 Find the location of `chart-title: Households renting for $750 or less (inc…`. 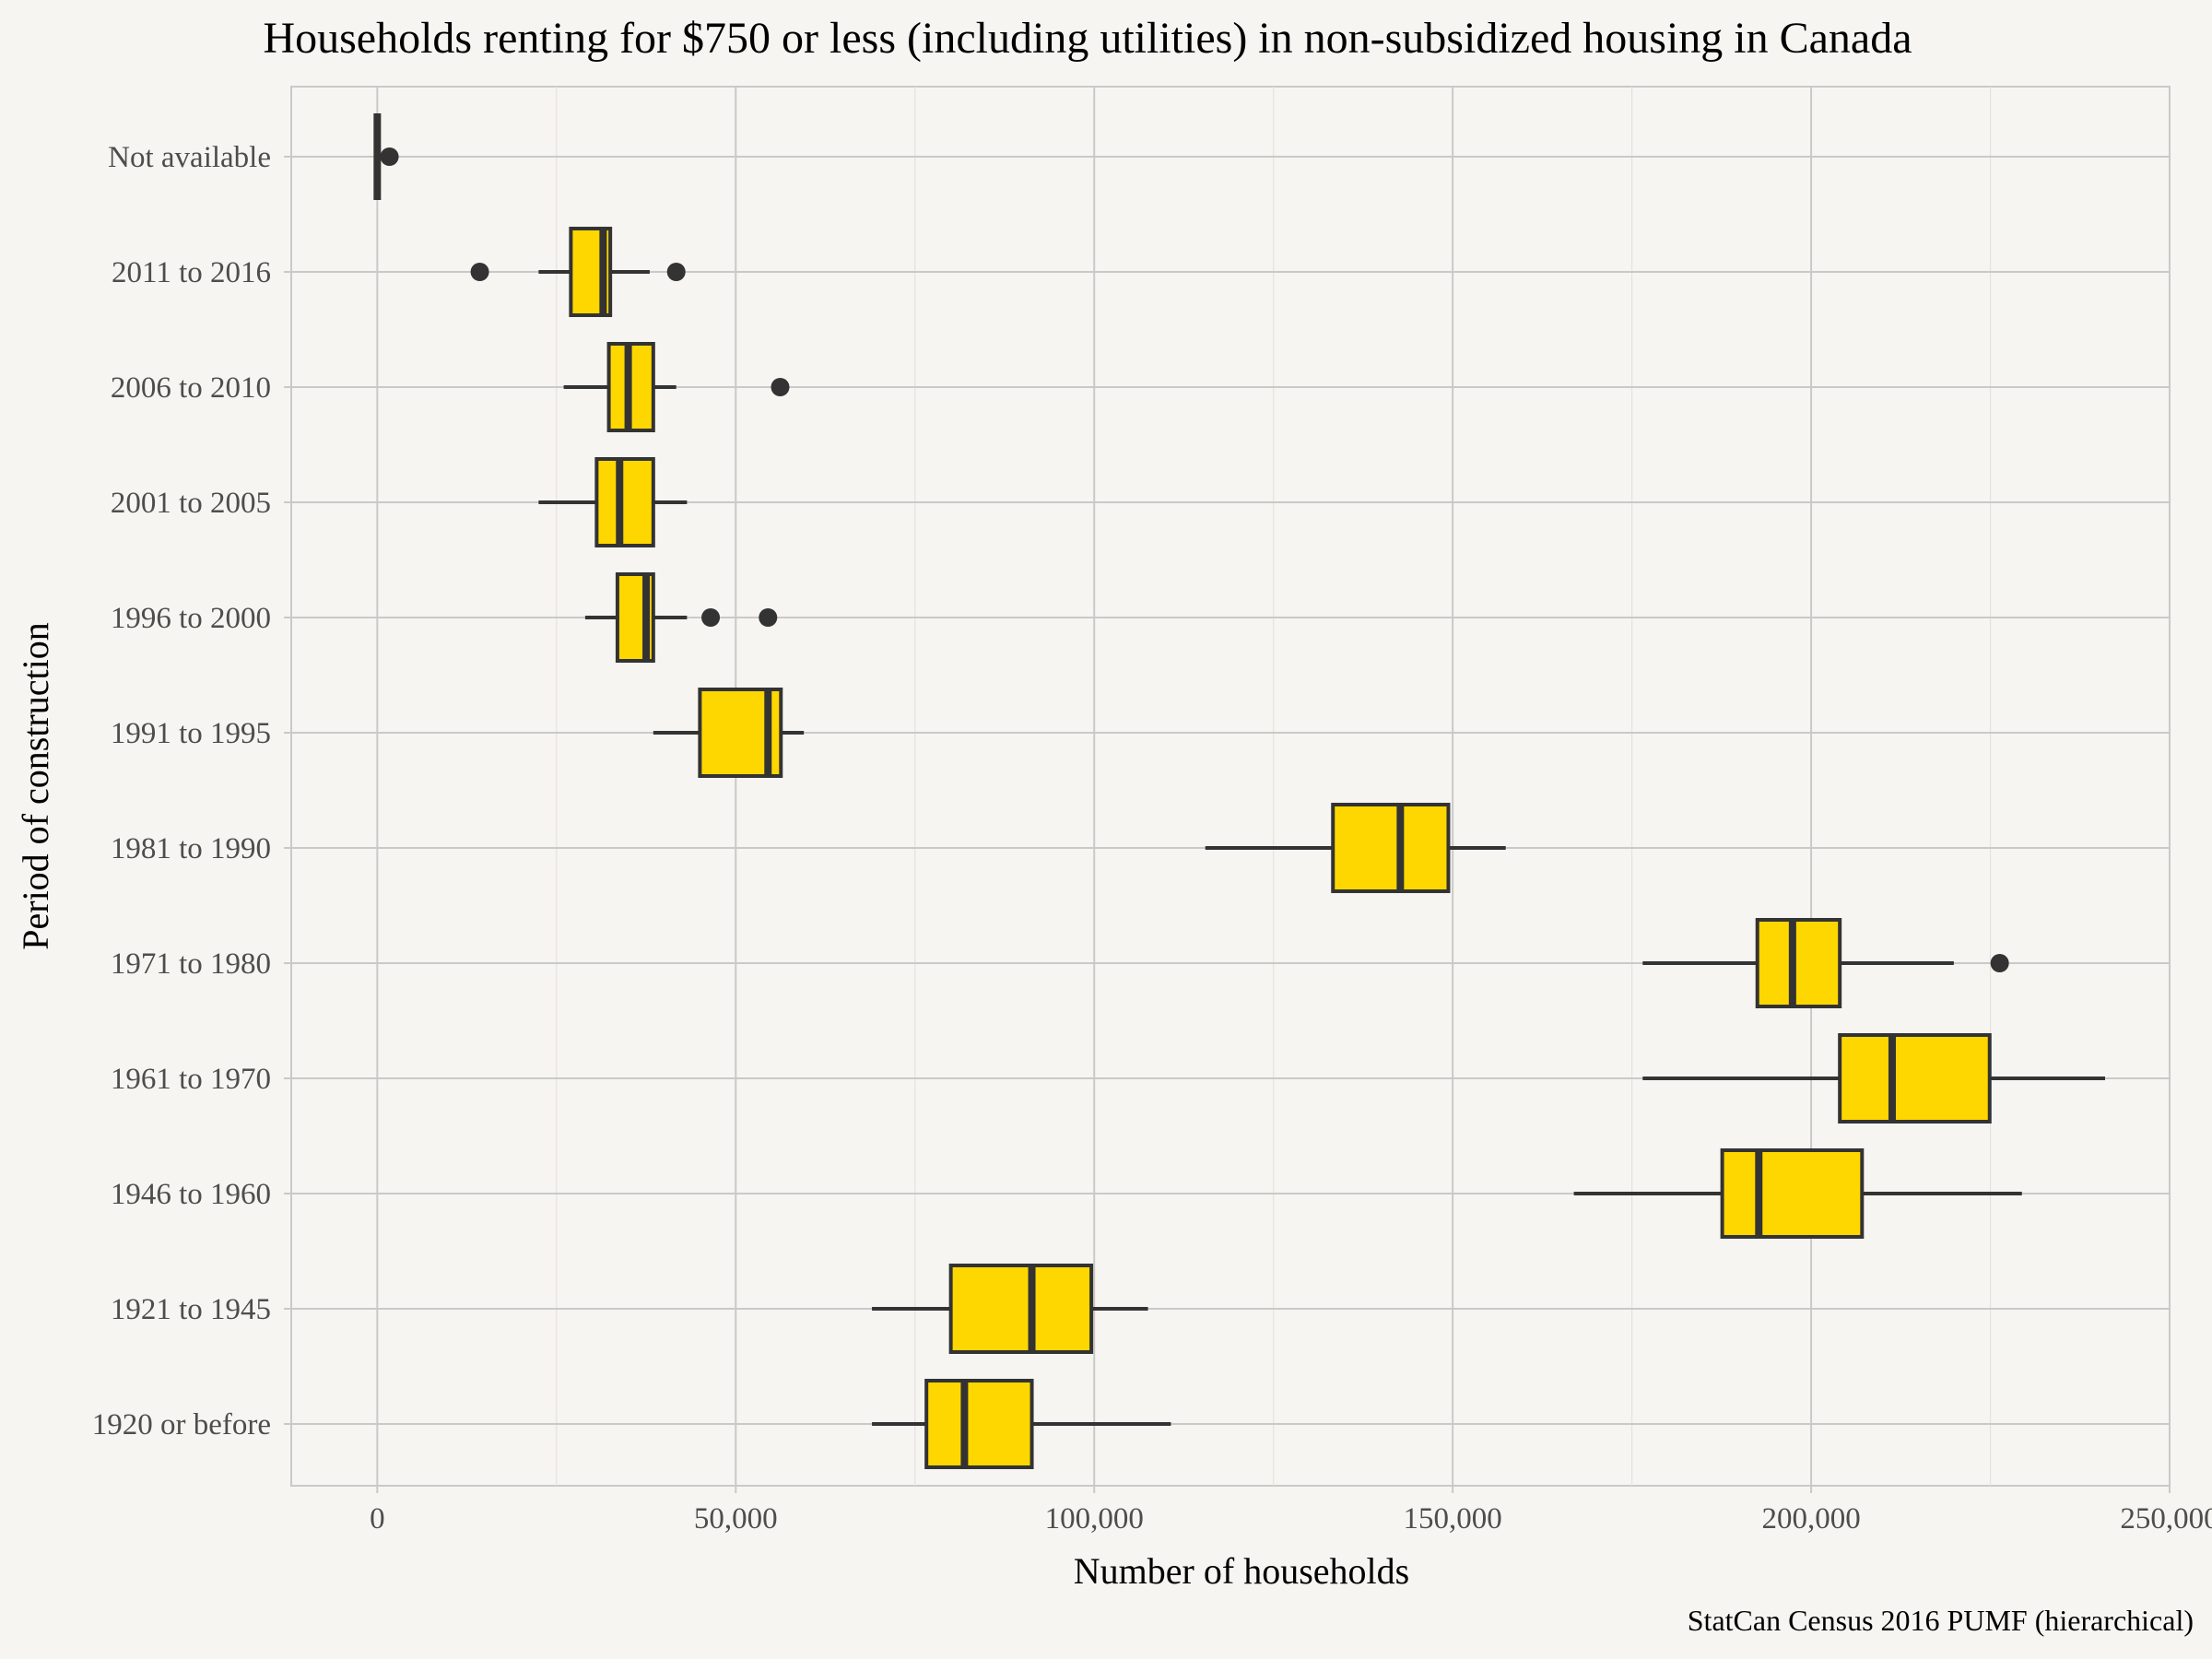

chart-title: Households renting for $750 or less (inc… is located at coordinates (1087, 38).